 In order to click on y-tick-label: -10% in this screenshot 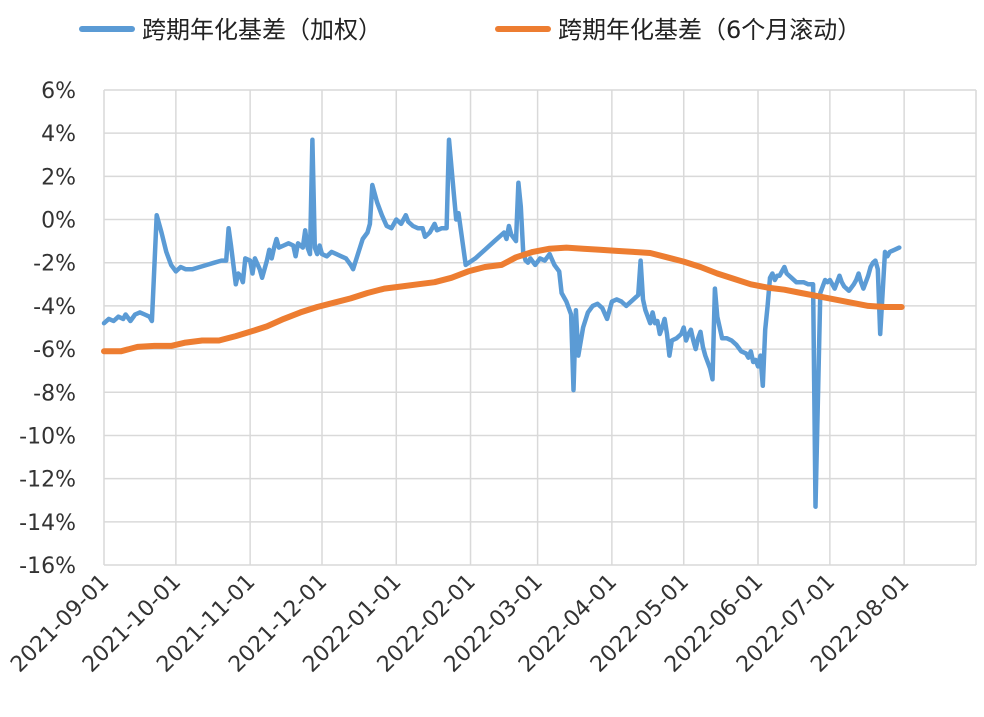, I will do `click(47, 436)`.